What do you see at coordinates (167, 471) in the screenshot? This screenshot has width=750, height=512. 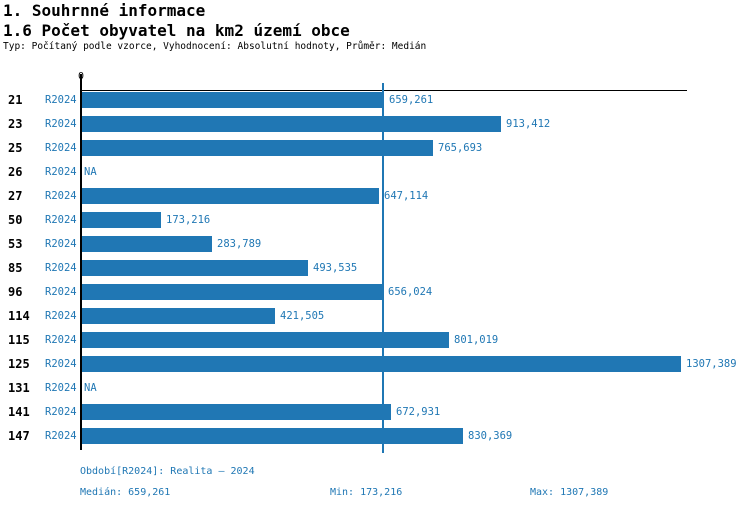 I see `footer-period: Období[R2024]: Realita – 2024` at bounding box center [167, 471].